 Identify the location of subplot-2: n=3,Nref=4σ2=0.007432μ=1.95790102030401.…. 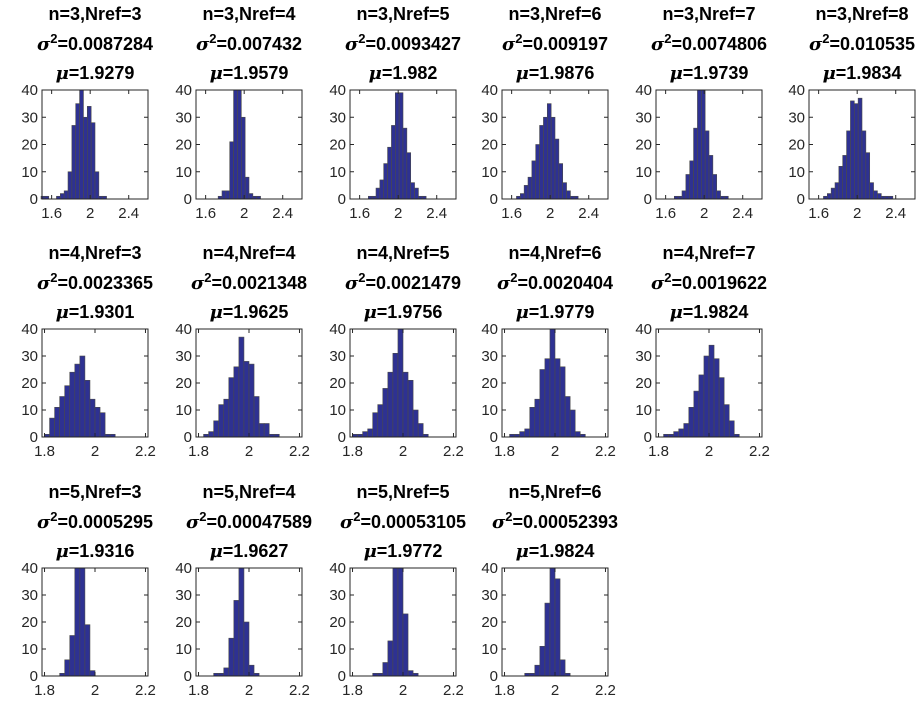
(239, 113).